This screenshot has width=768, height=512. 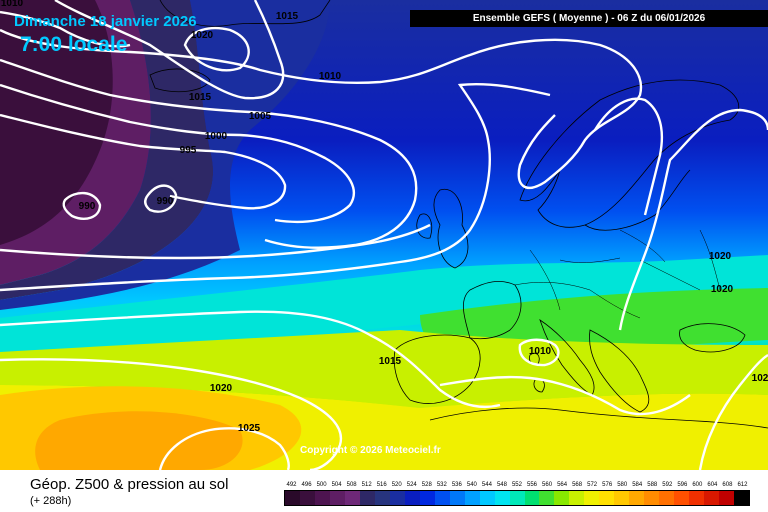 I want to click on legend-swatches, so click(x=517, y=498).